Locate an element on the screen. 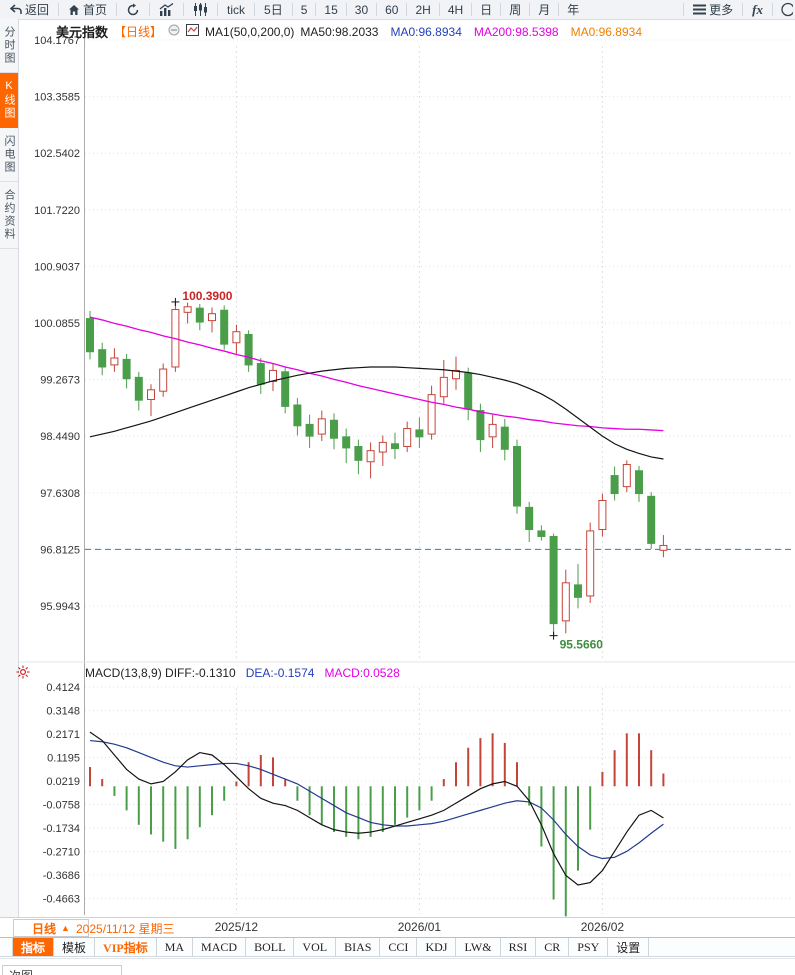 The width and height of the screenshot is (795, 975). interval-button-2H: 2H is located at coordinates (423, 9).